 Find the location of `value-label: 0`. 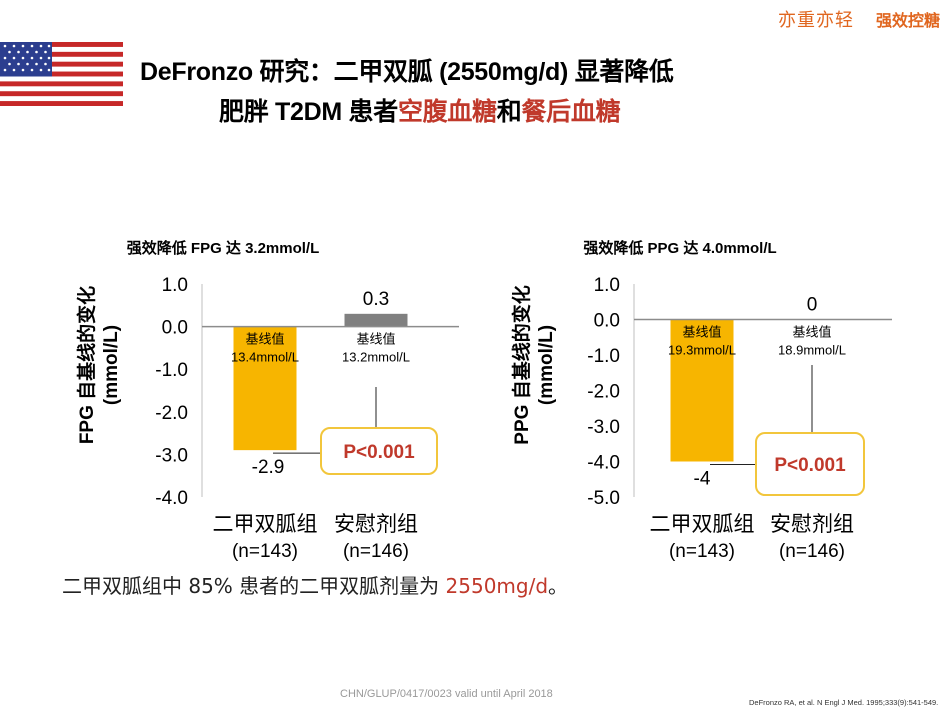

value-label: 0 is located at coordinates (812, 305).